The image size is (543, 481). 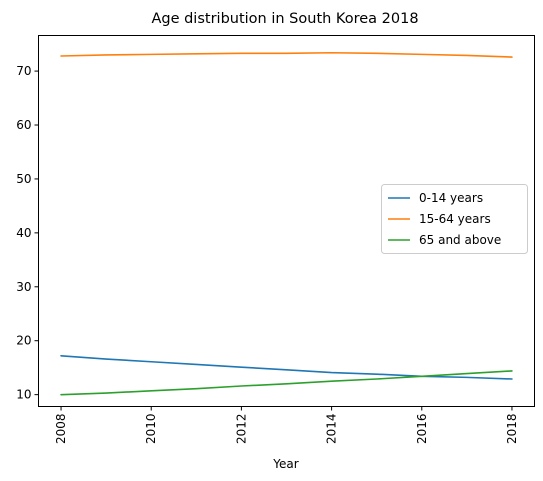 I want to click on x-tick-label: 2016, so click(x=422, y=429).